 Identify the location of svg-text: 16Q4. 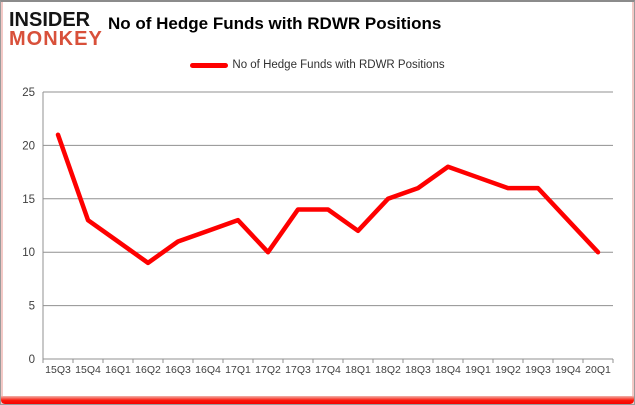
(208, 370).